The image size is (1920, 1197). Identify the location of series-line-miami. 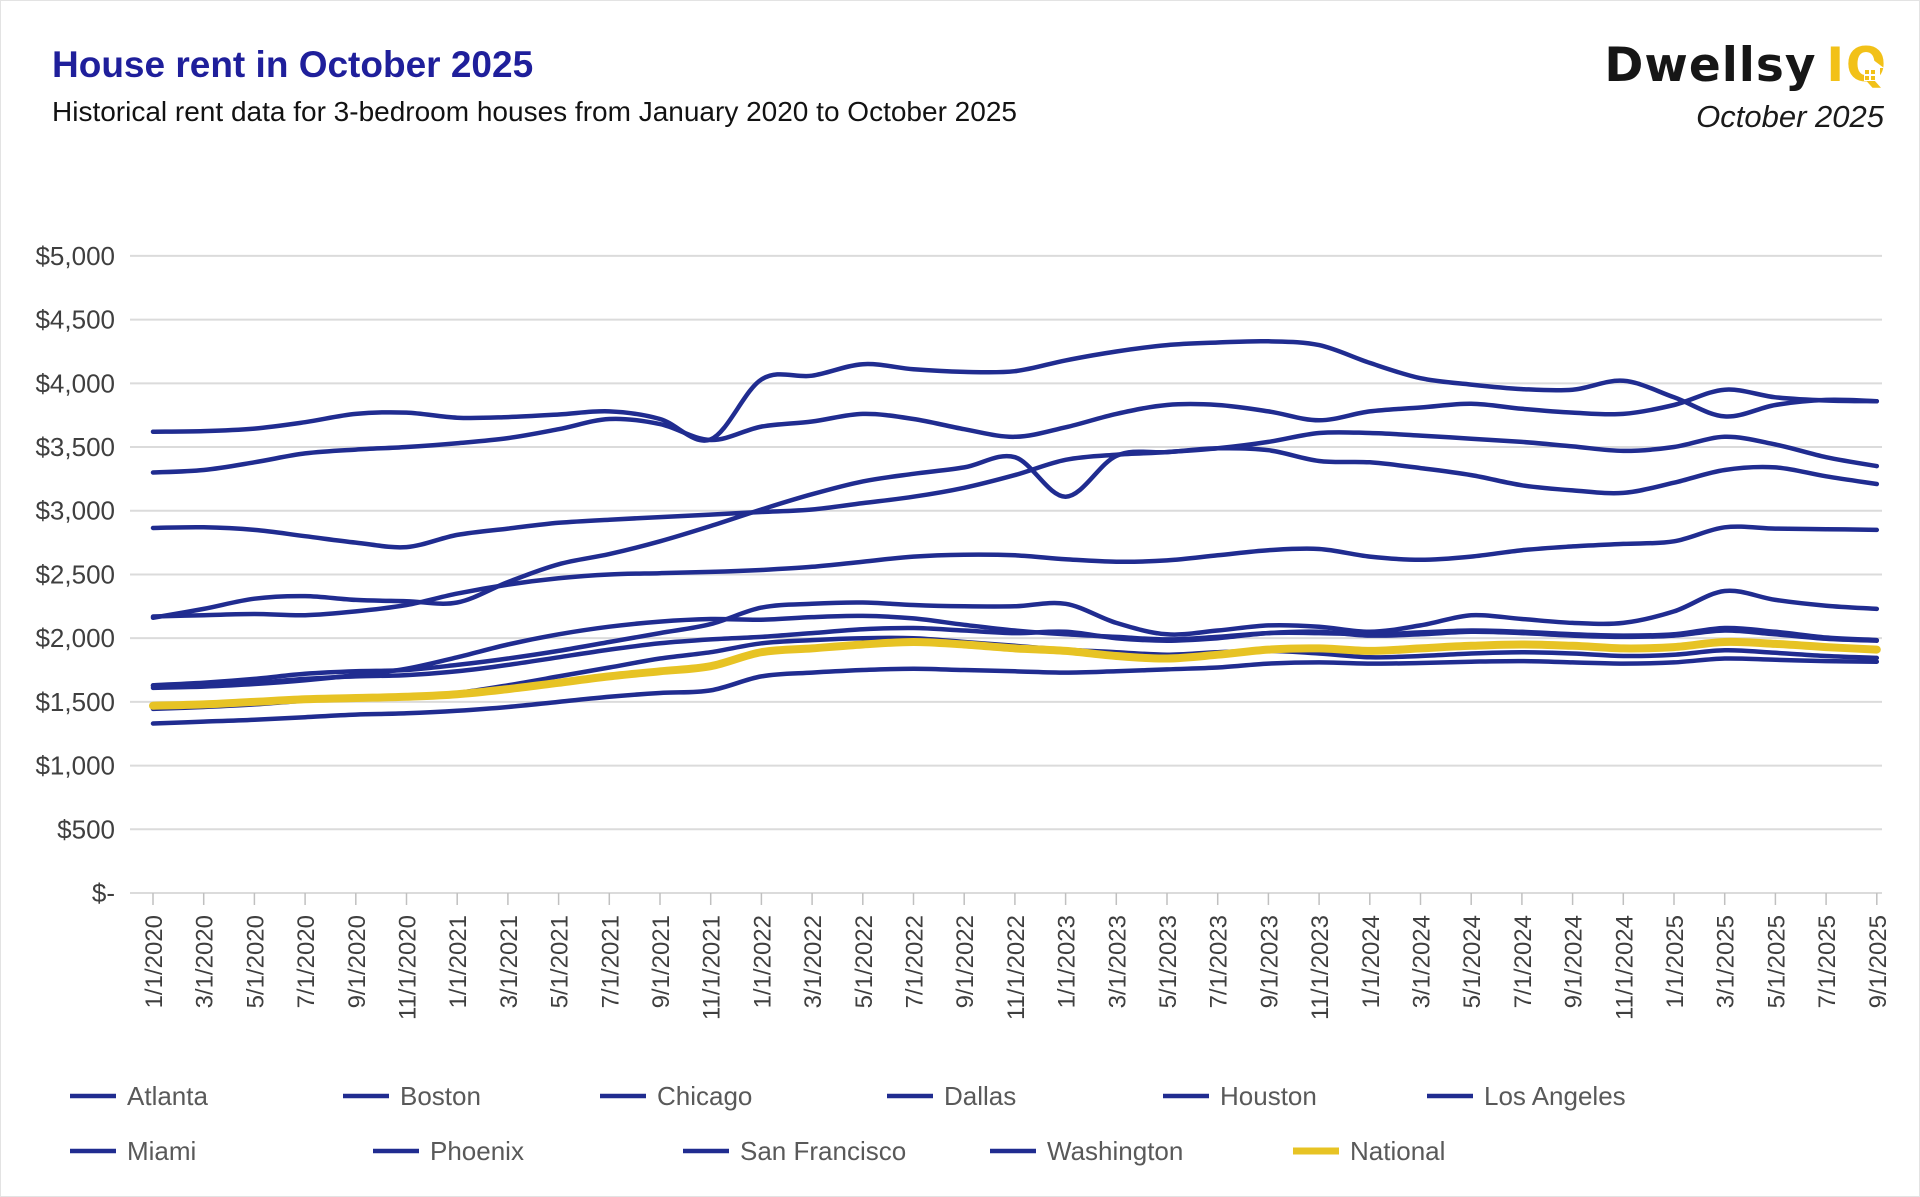
(1015, 525).